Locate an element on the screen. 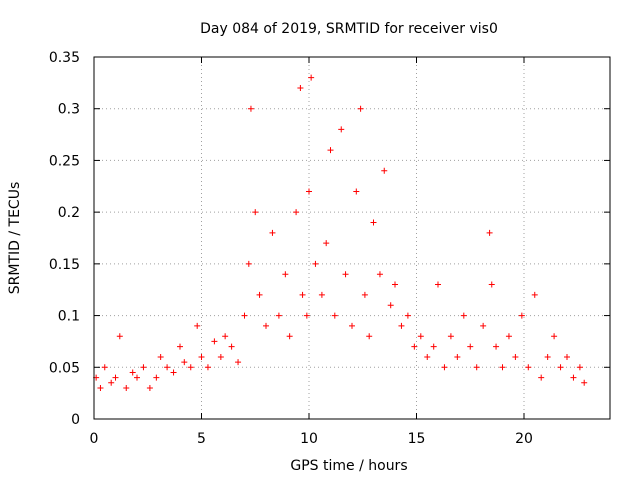 The width and height of the screenshot is (640, 480). y-tick-label: 0.1 is located at coordinates (69, 317).